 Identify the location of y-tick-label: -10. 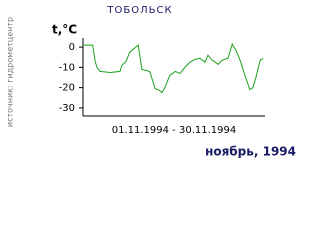
(67, 67).